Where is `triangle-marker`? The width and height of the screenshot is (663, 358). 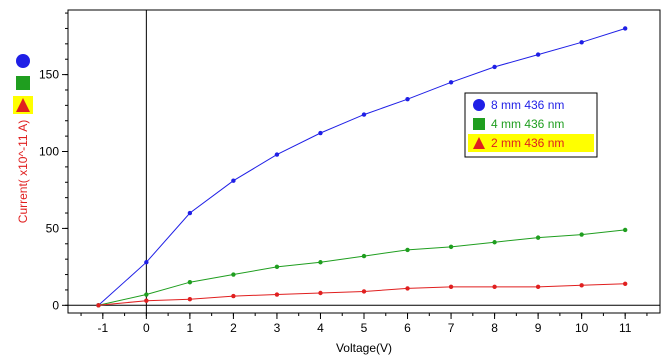 triangle-marker is located at coordinates (23, 105).